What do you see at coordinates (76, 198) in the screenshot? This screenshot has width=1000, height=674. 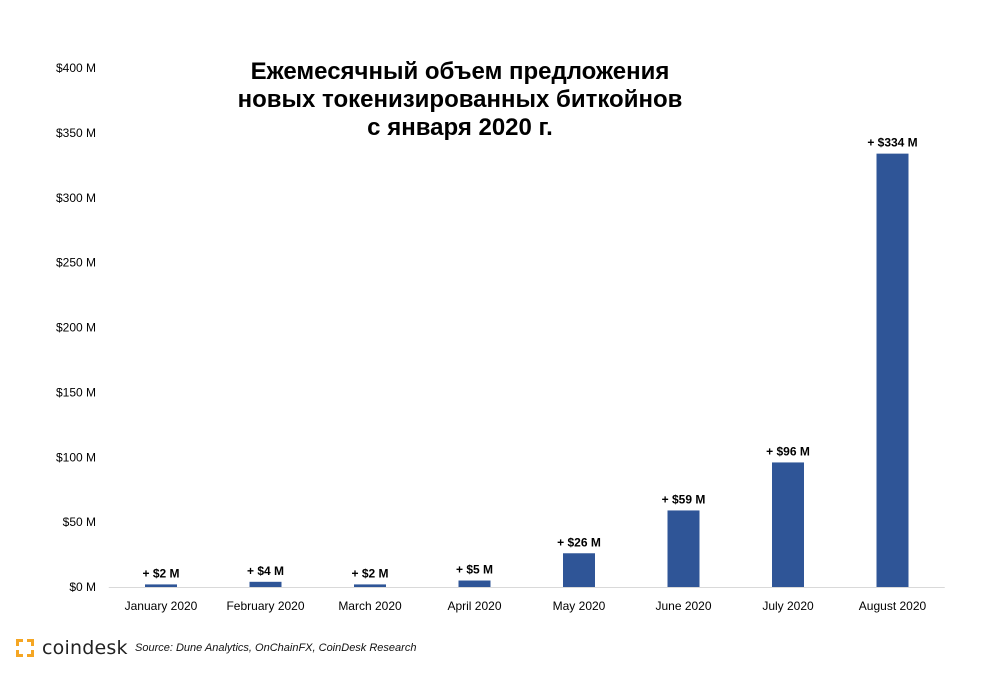 I see `y-tick-label: $300 M` at bounding box center [76, 198].